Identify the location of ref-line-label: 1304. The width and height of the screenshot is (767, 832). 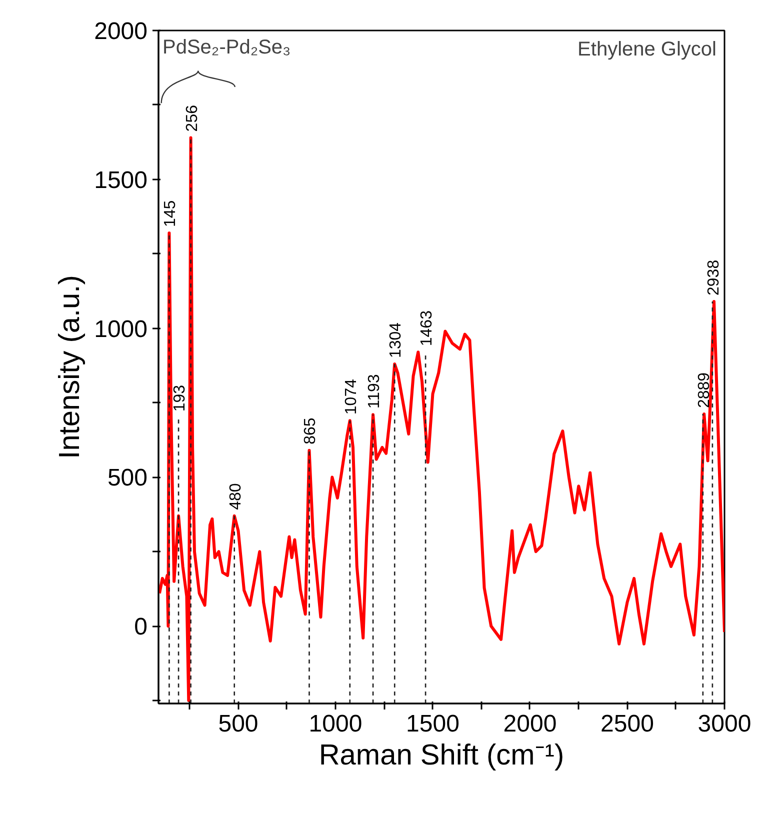
(396, 340).